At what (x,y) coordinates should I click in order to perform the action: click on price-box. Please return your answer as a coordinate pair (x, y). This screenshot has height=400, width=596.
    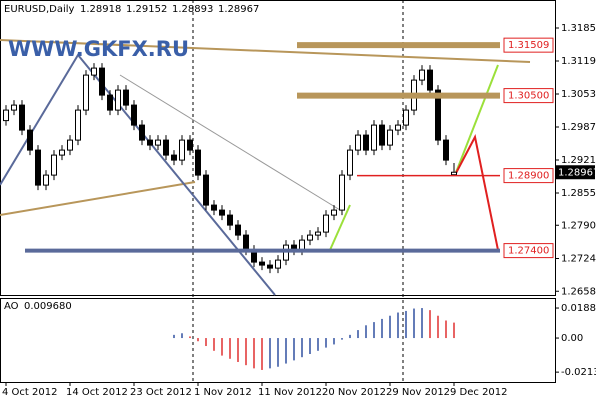
    Looking at the image, I should click on (575, 172).